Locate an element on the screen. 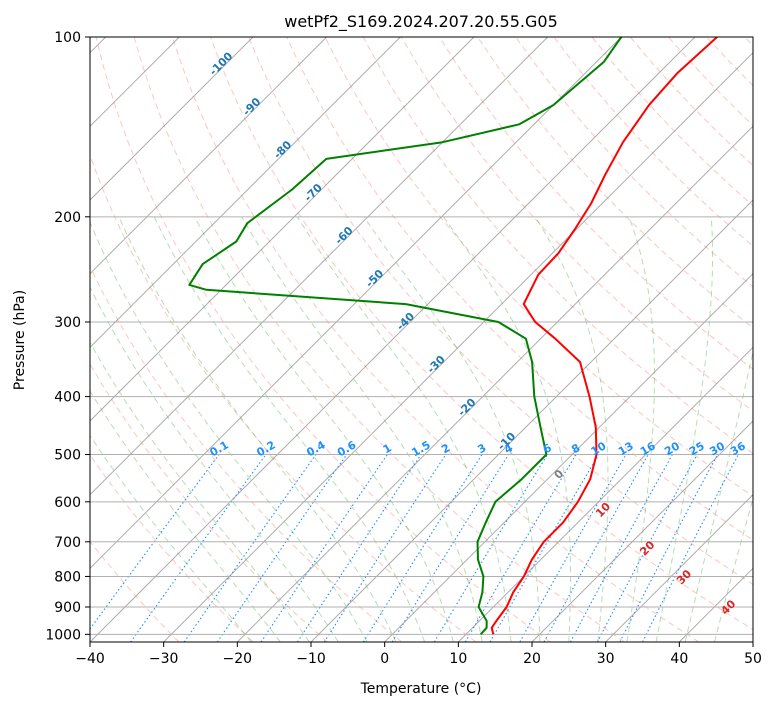 This screenshot has height=708, width=775. x-axis-label: Temperature (°C) is located at coordinates (421, 689).